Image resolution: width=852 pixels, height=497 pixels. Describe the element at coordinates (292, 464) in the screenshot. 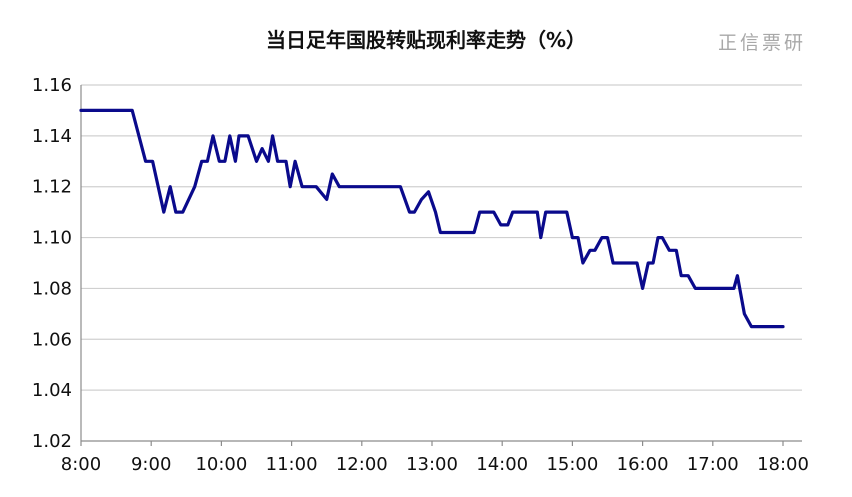

I see `x-tick-label: 11:00` at that location.